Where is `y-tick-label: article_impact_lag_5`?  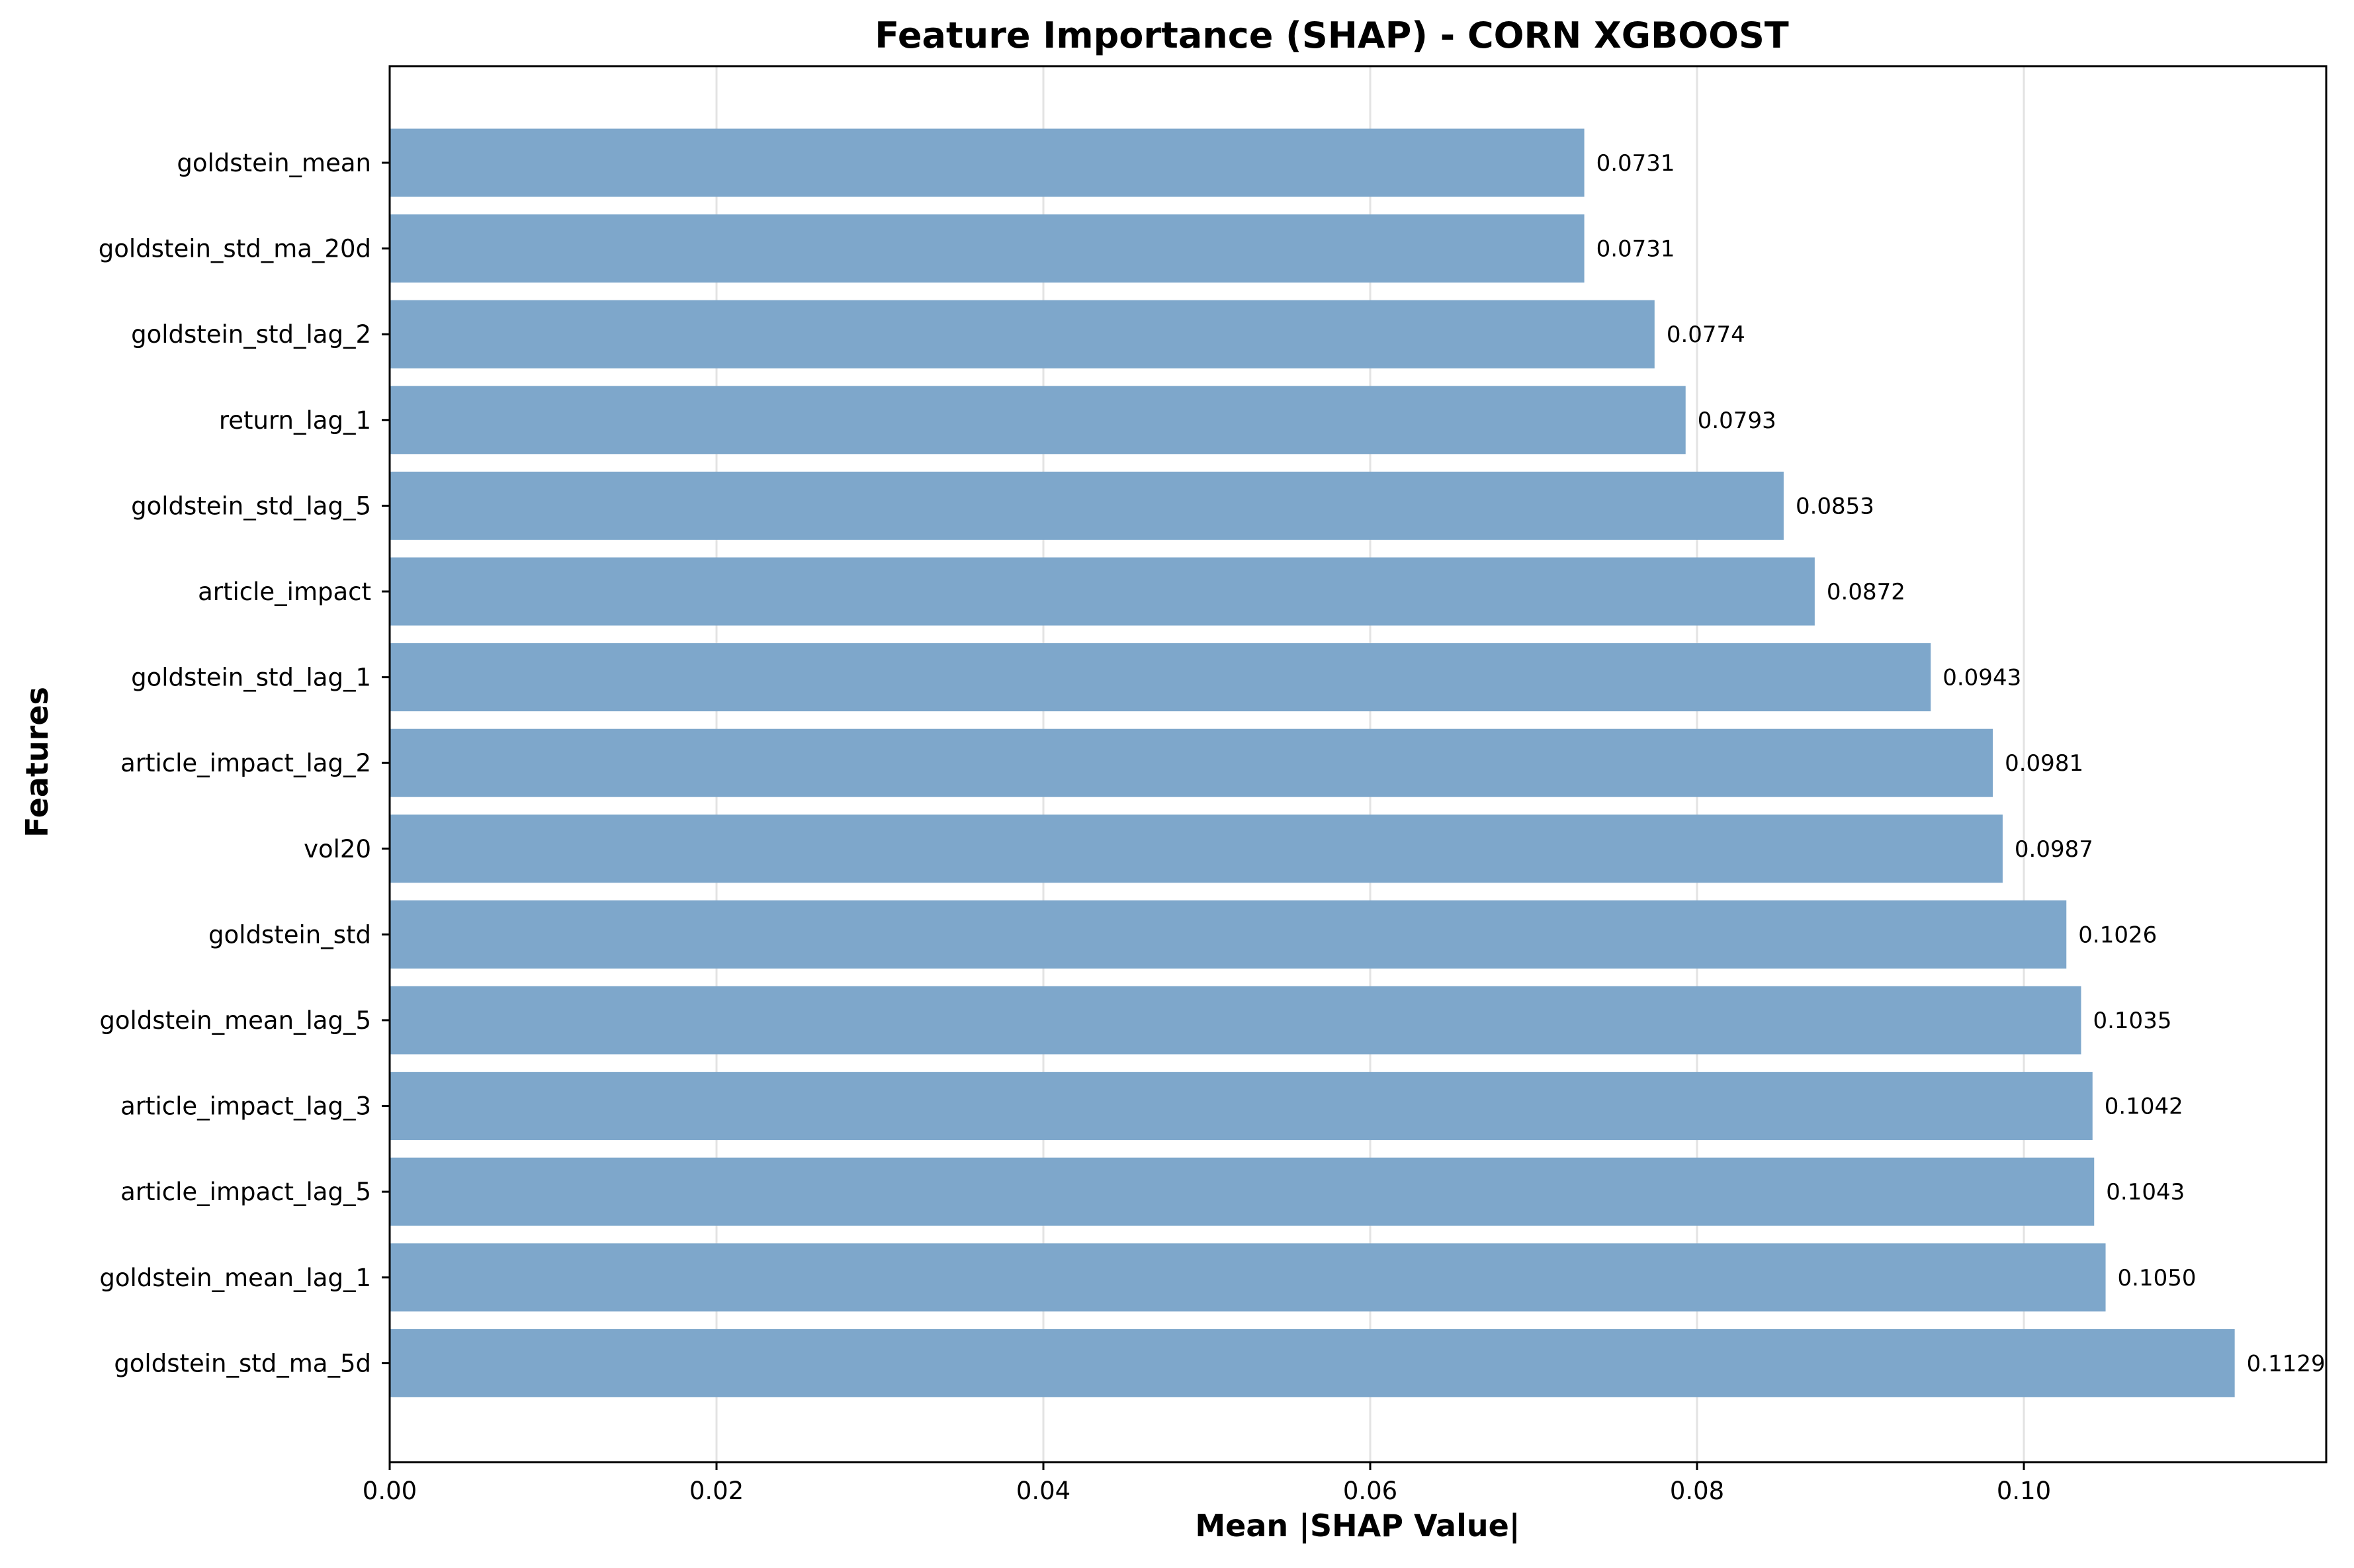
y-tick-label: article_impact_lag_5 is located at coordinates (246, 1192).